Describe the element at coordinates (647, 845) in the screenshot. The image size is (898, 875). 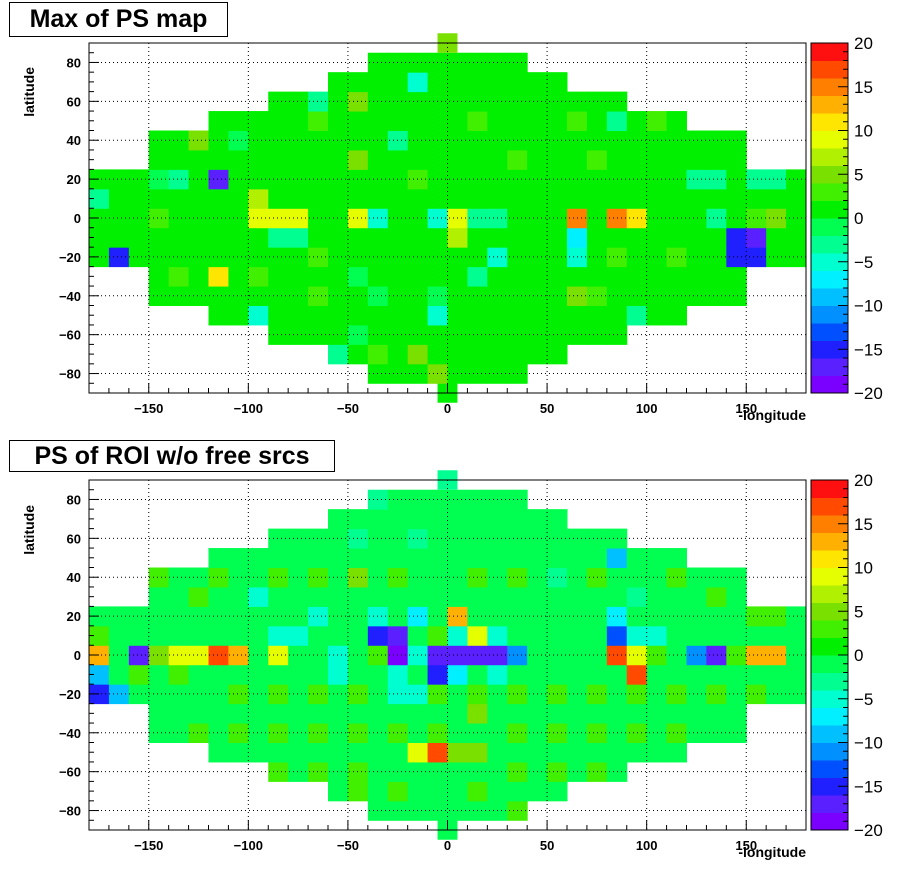
I see `x-tick-label: 100` at that location.